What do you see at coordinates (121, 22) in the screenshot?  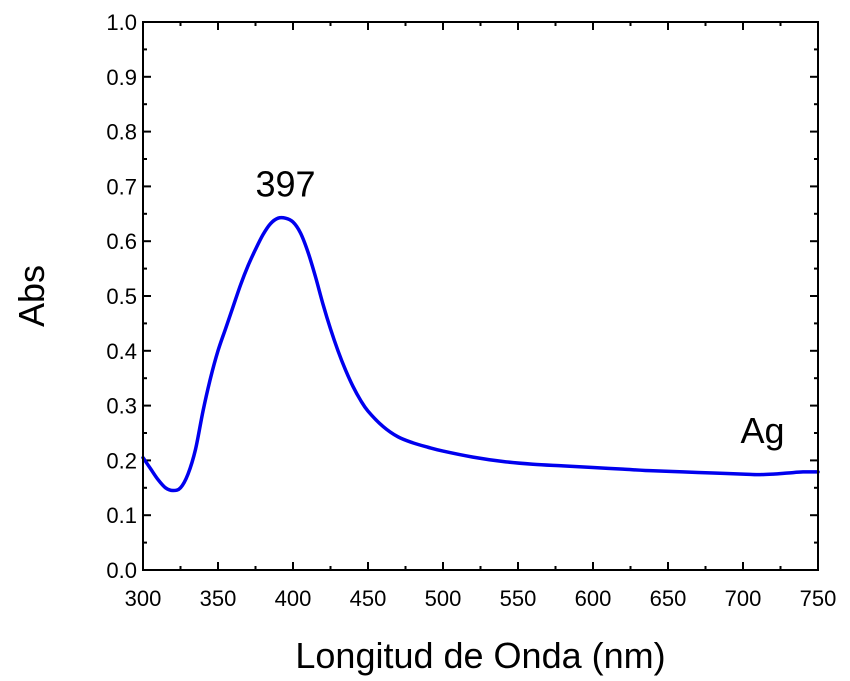 I see `y-tick-label: 1.0` at bounding box center [121, 22].